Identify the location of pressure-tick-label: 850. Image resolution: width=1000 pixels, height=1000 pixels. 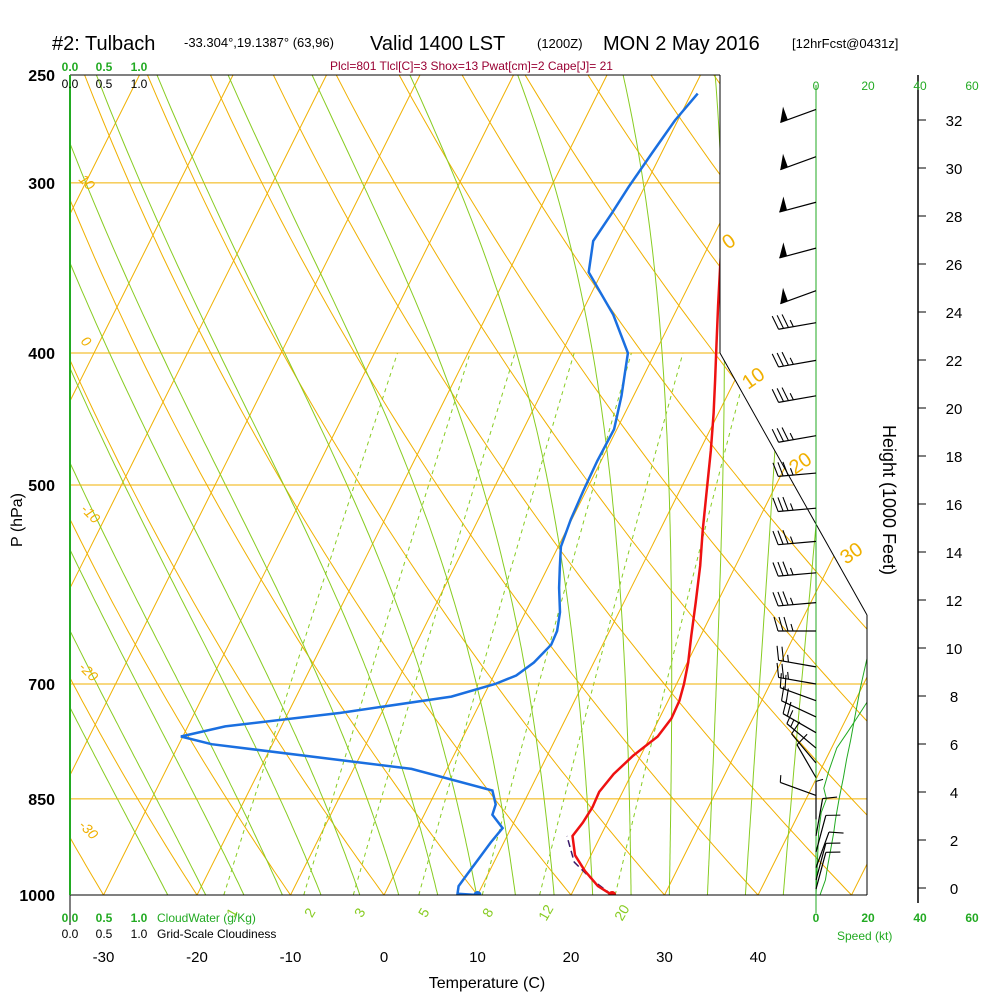
(41, 800).